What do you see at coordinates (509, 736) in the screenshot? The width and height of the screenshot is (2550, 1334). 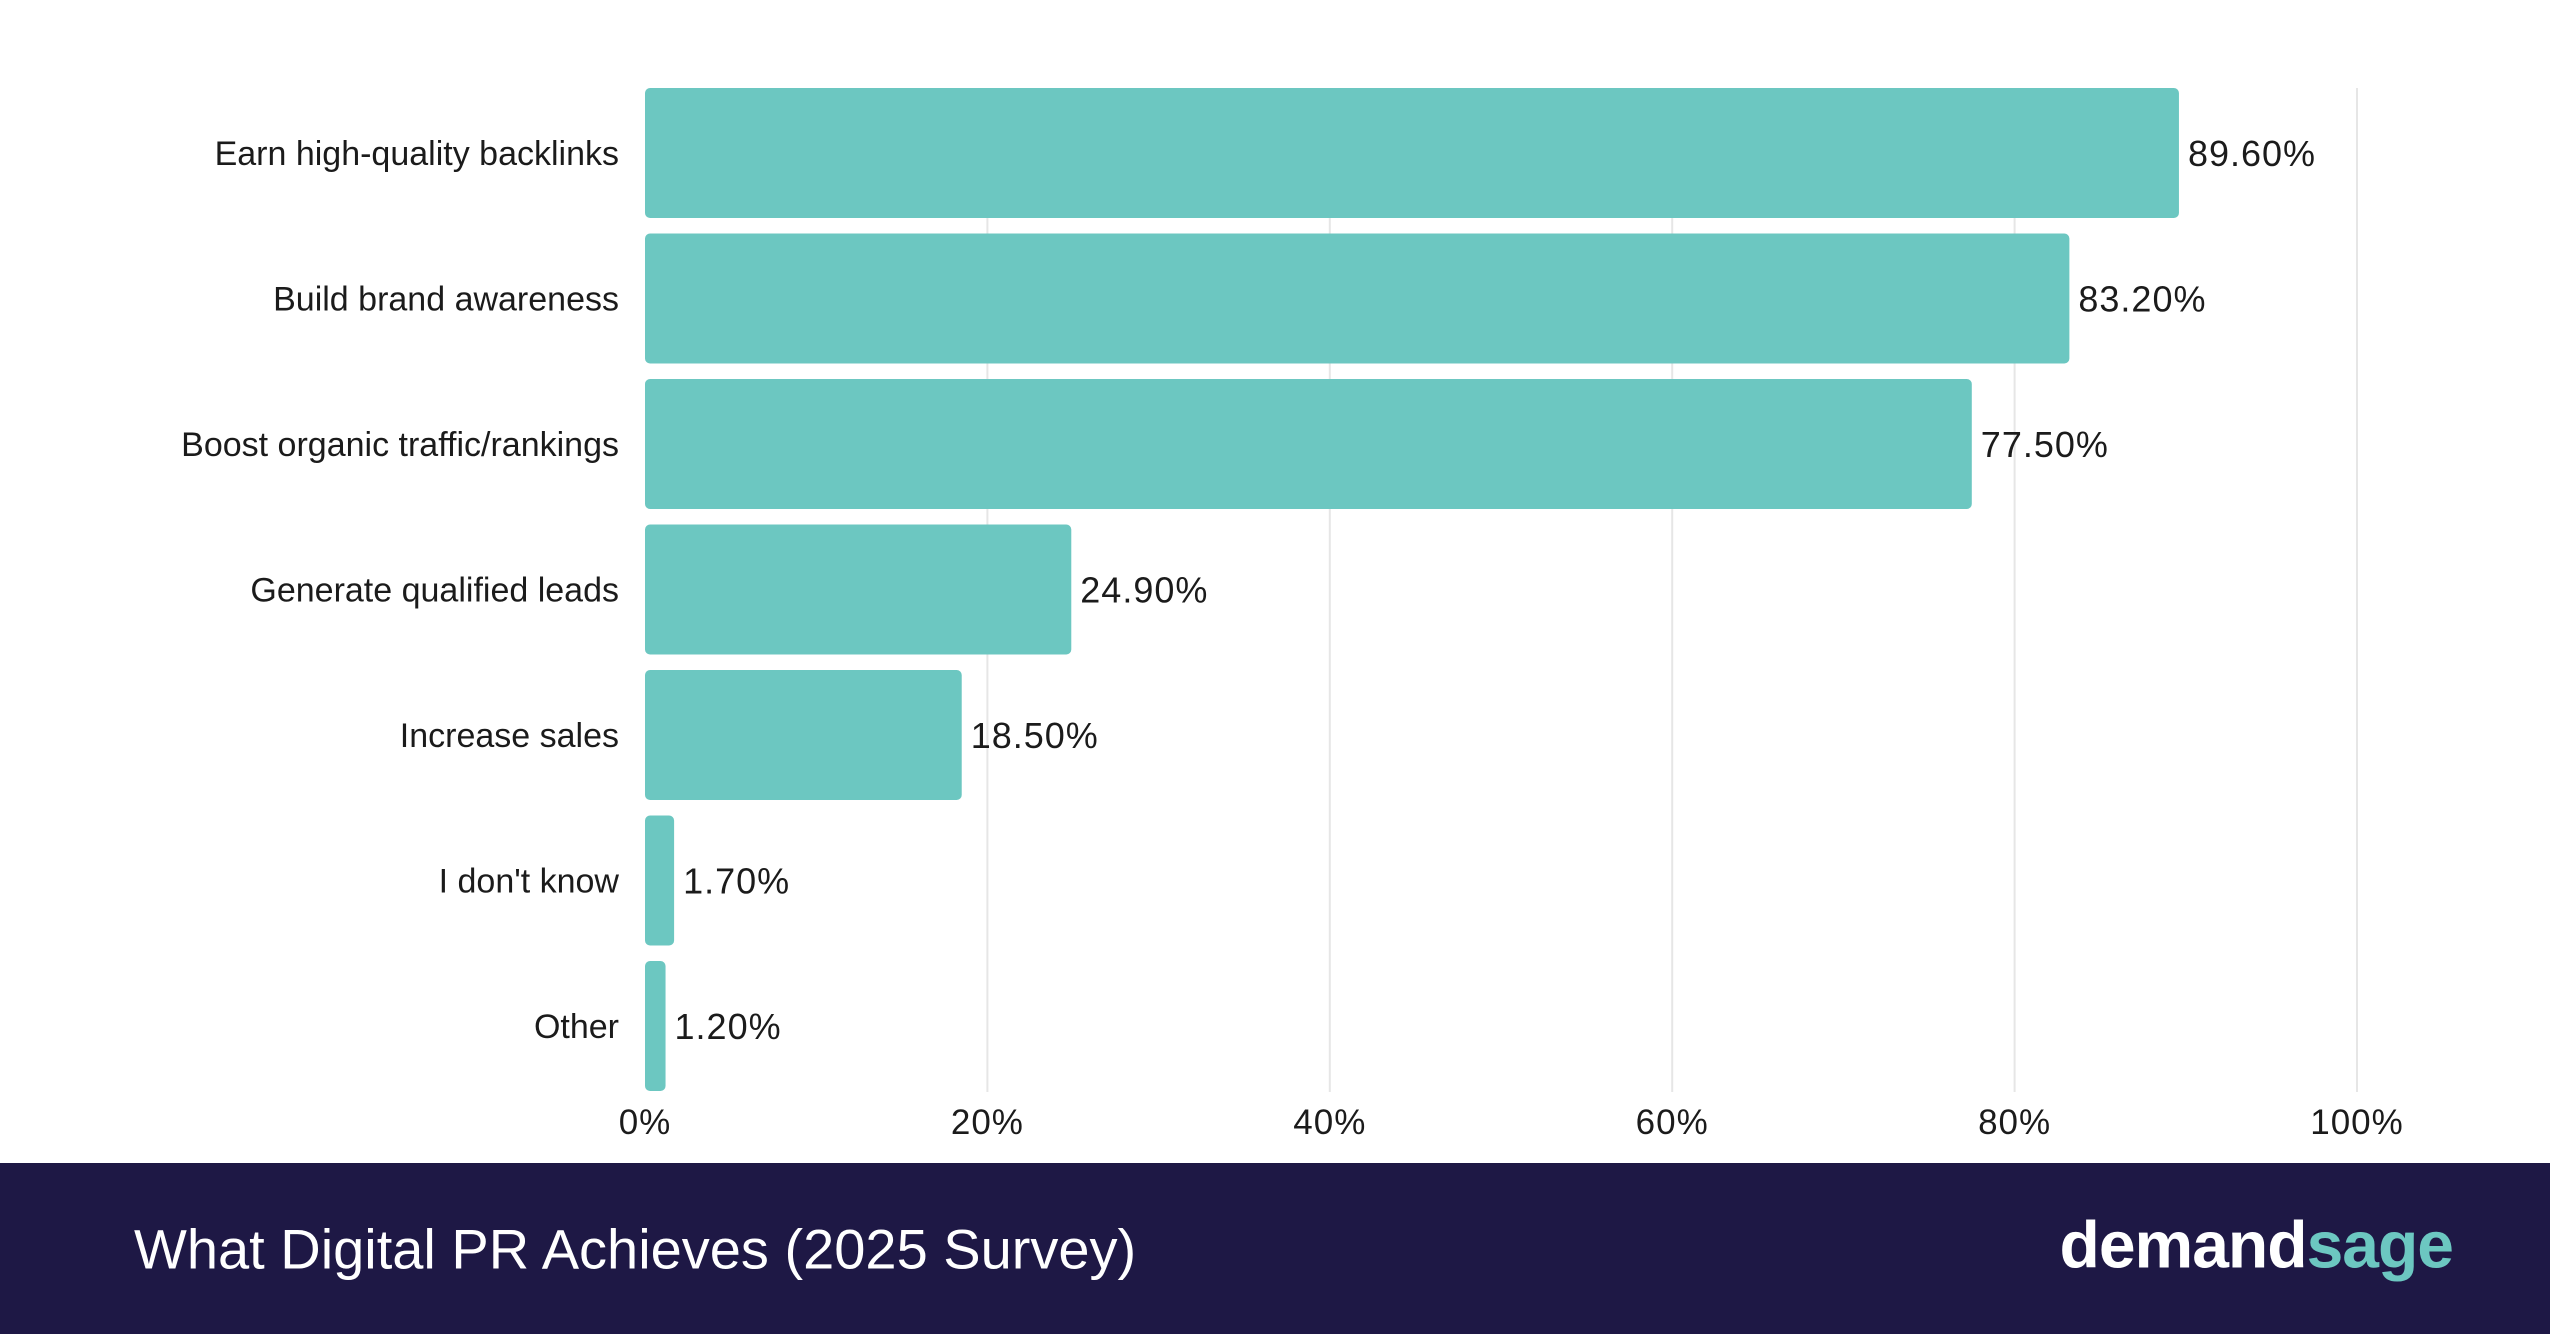 I see `category-label: Increase sales` at bounding box center [509, 736].